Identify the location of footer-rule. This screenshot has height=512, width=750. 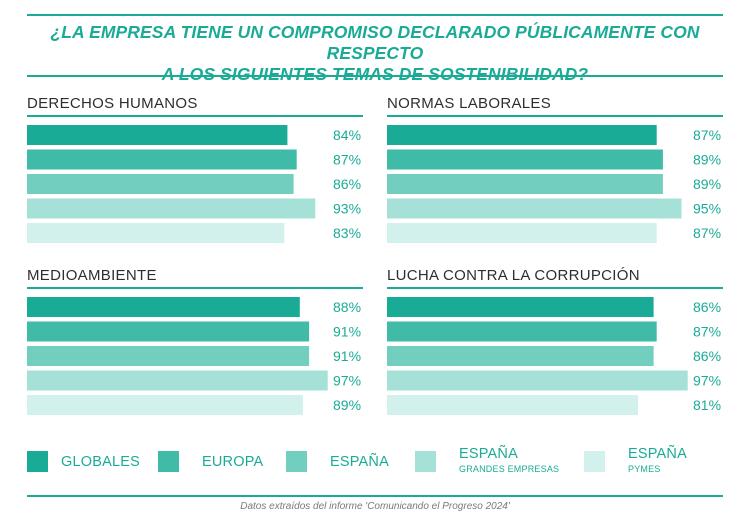
(375, 496).